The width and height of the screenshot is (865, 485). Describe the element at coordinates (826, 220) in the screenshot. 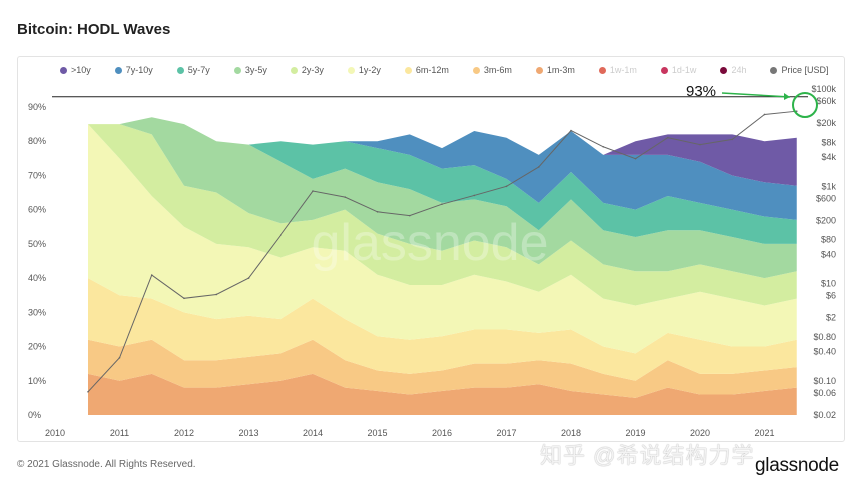

I see `y2-tick-label: $200` at that location.